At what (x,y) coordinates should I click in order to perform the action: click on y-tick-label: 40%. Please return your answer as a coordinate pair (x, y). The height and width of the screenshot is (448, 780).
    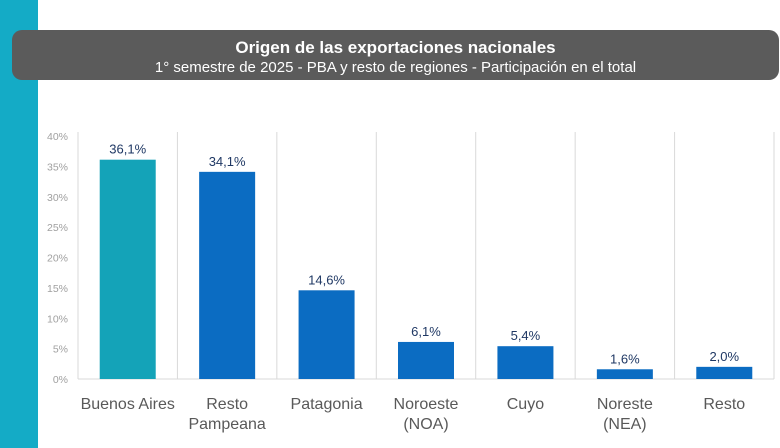
    Looking at the image, I should click on (57, 137).